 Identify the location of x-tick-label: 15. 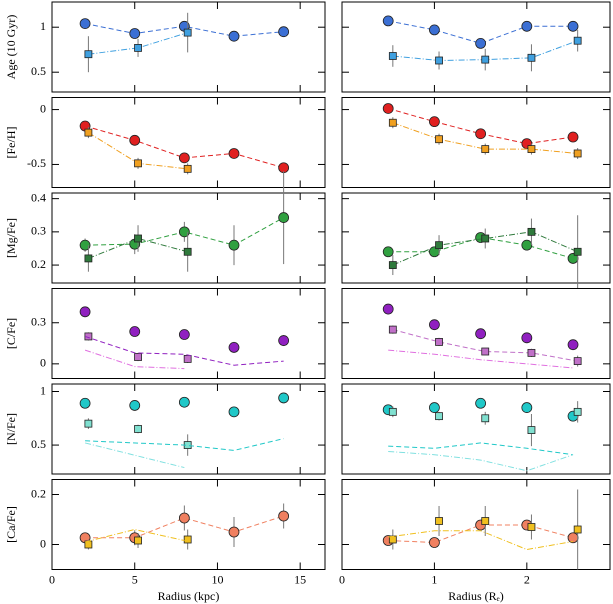
(300, 579).